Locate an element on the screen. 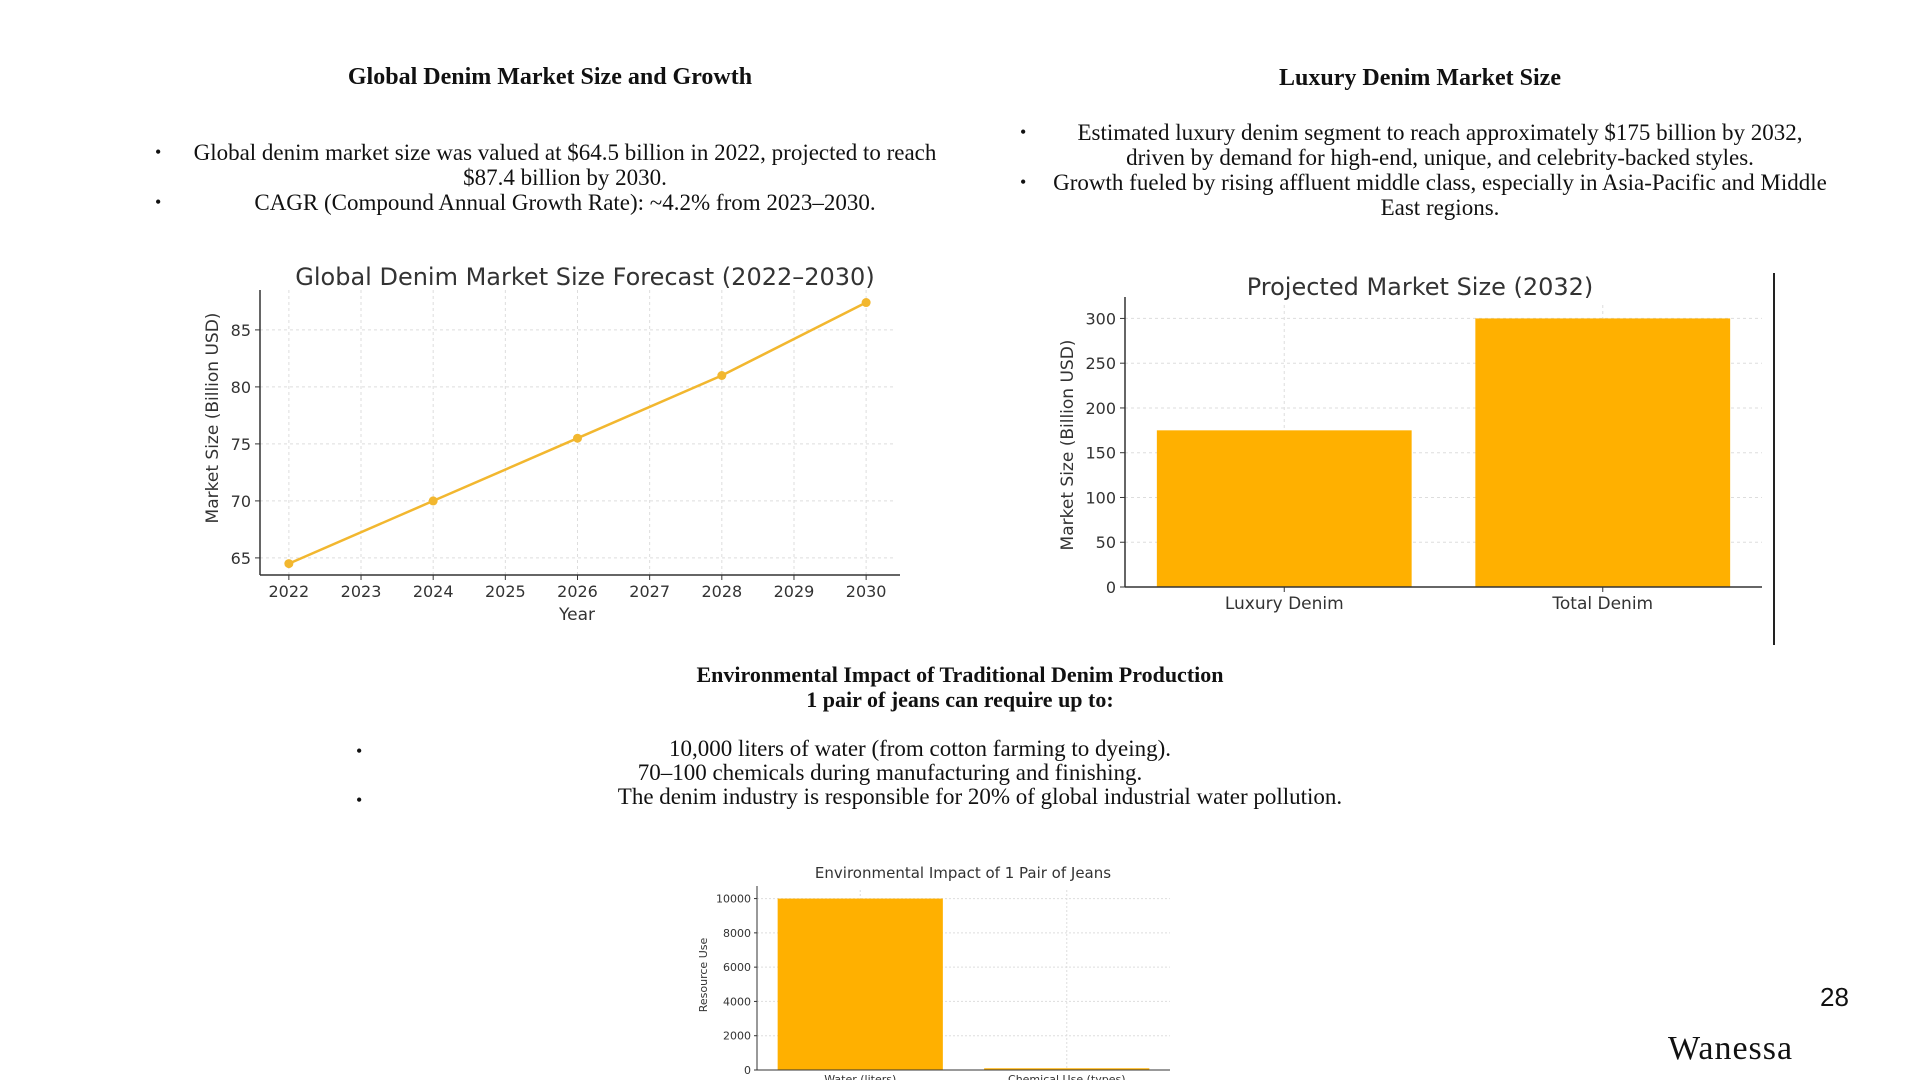 This screenshot has width=1920, height=1080. y-tick-label: 70 is located at coordinates (241, 501).